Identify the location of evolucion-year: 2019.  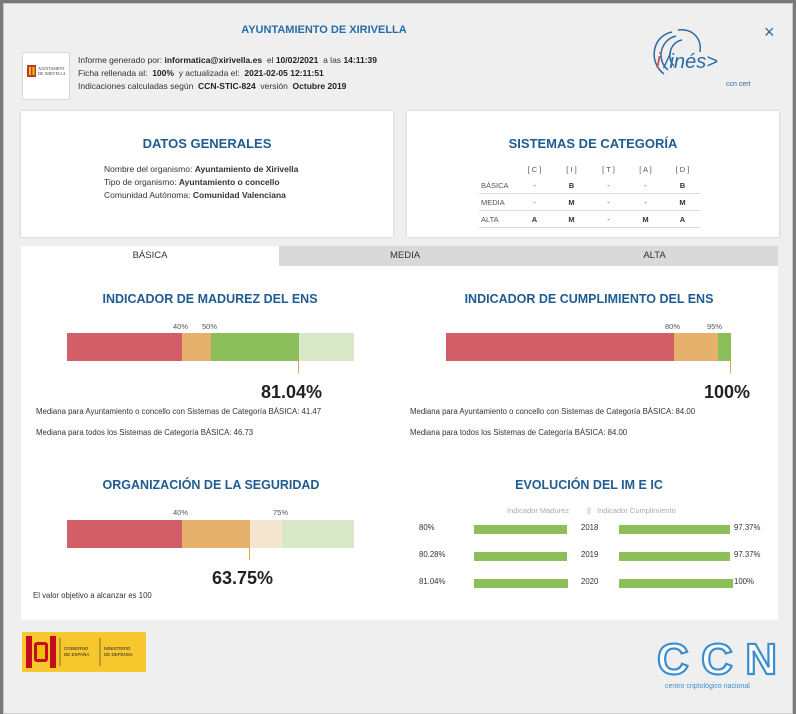
(590, 554).